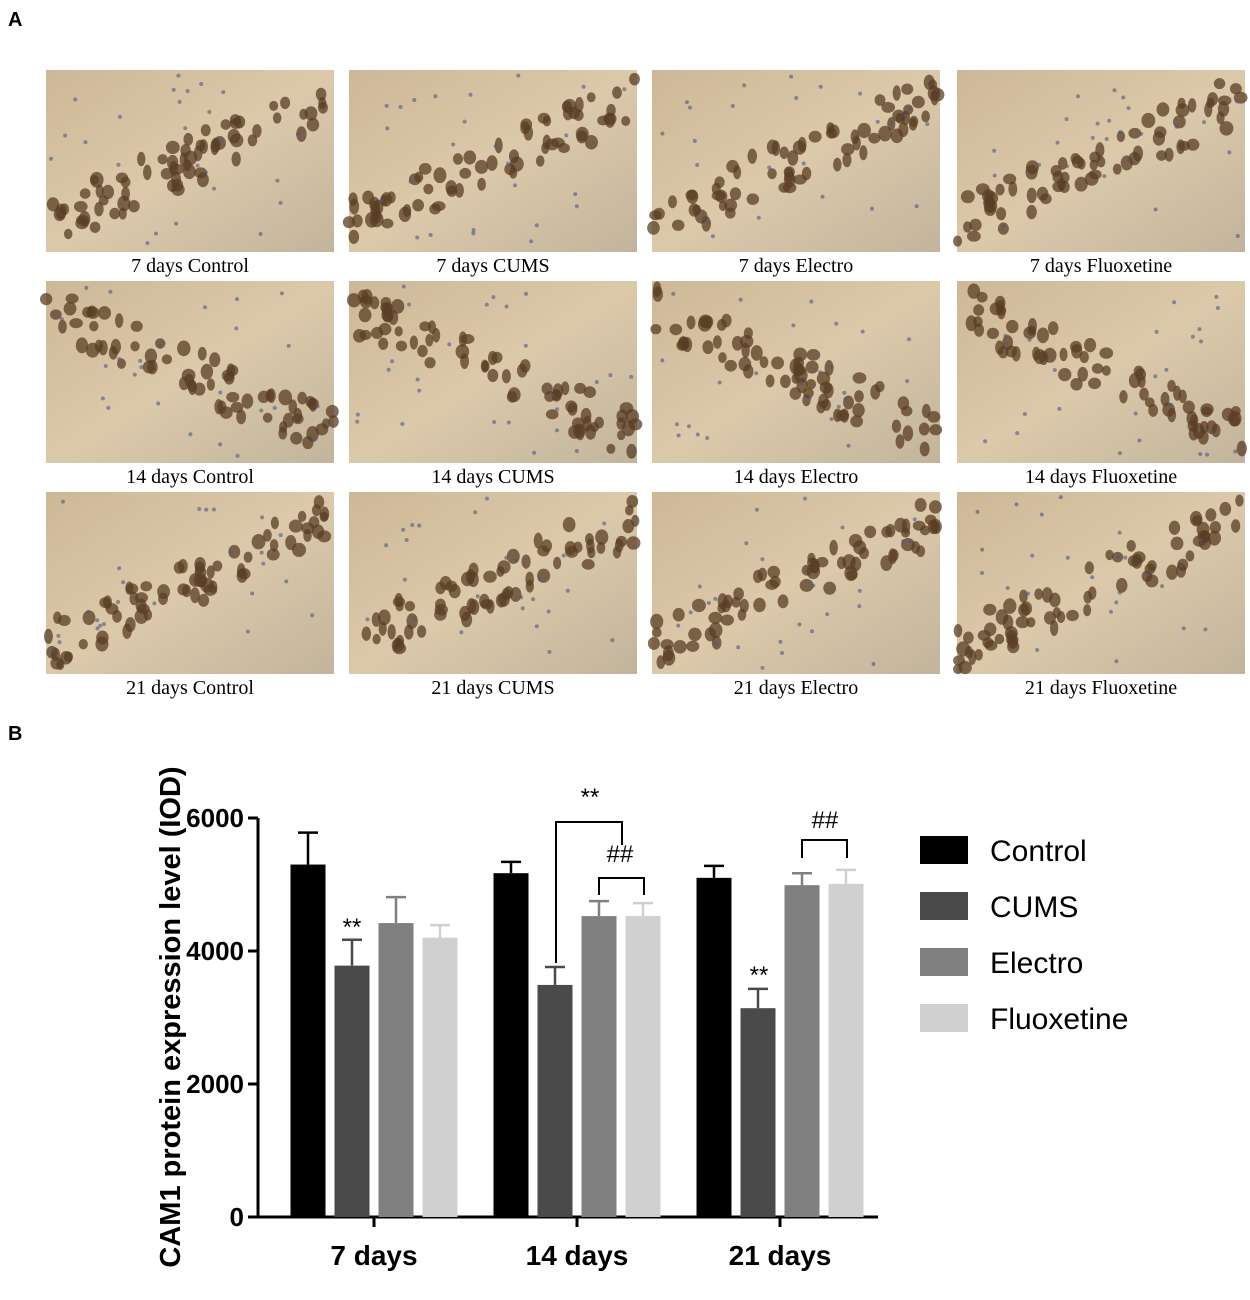  Describe the element at coordinates (796, 688) in the screenshot. I see `image-caption: 21 days Electro` at that location.